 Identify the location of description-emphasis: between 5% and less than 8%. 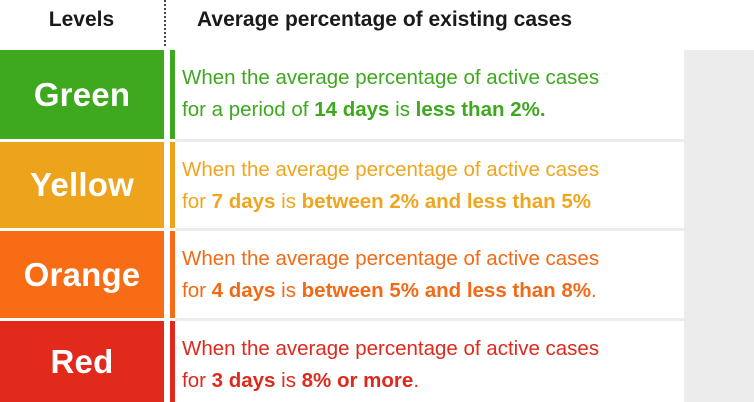
(446, 290).